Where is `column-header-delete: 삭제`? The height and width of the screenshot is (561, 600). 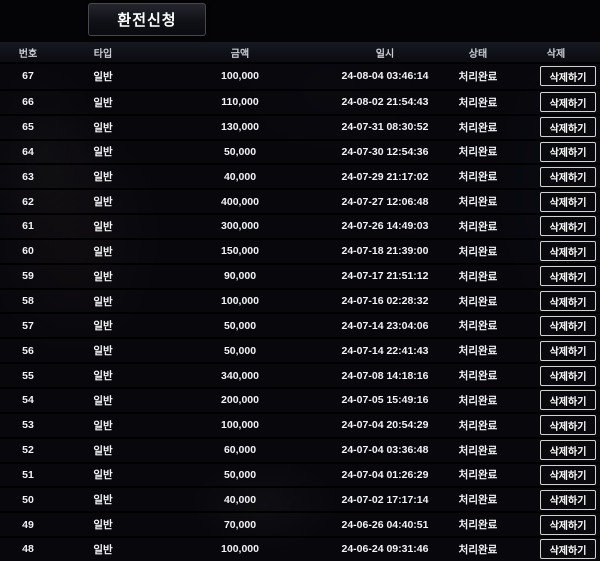 column-header-delete: 삭제 is located at coordinates (556, 54).